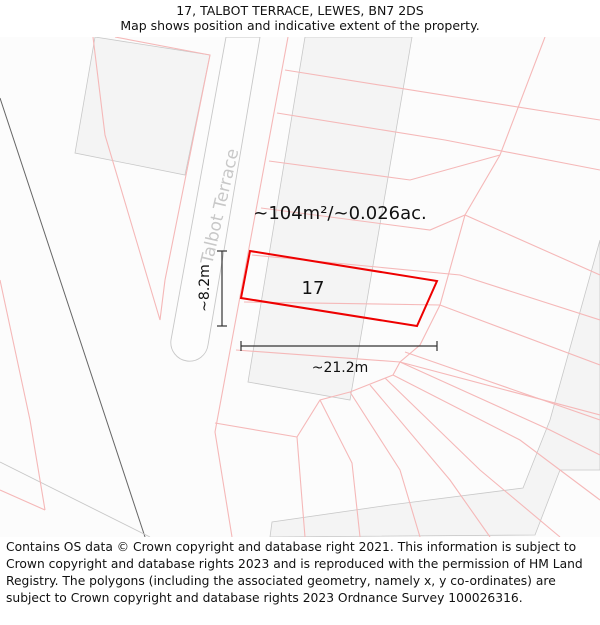 The height and width of the screenshot is (625, 600). What do you see at coordinates (222, 288) in the screenshot?
I see `height-dimension` at bounding box center [222, 288].